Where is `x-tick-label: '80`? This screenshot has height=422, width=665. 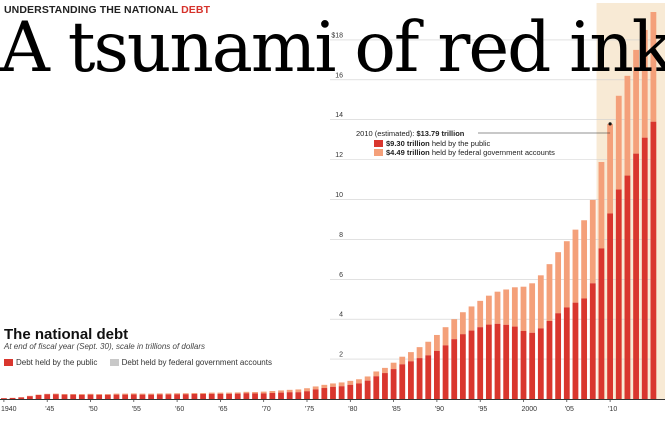 x-tick-label: '80 is located at coordinates (352, 409).